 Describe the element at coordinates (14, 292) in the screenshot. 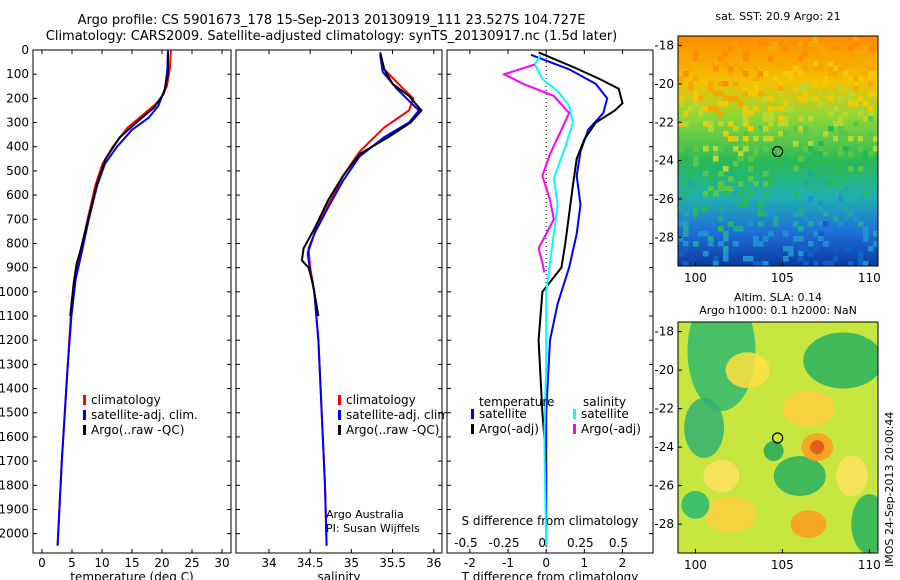

I see `y-tick-label: 1000` at that location.